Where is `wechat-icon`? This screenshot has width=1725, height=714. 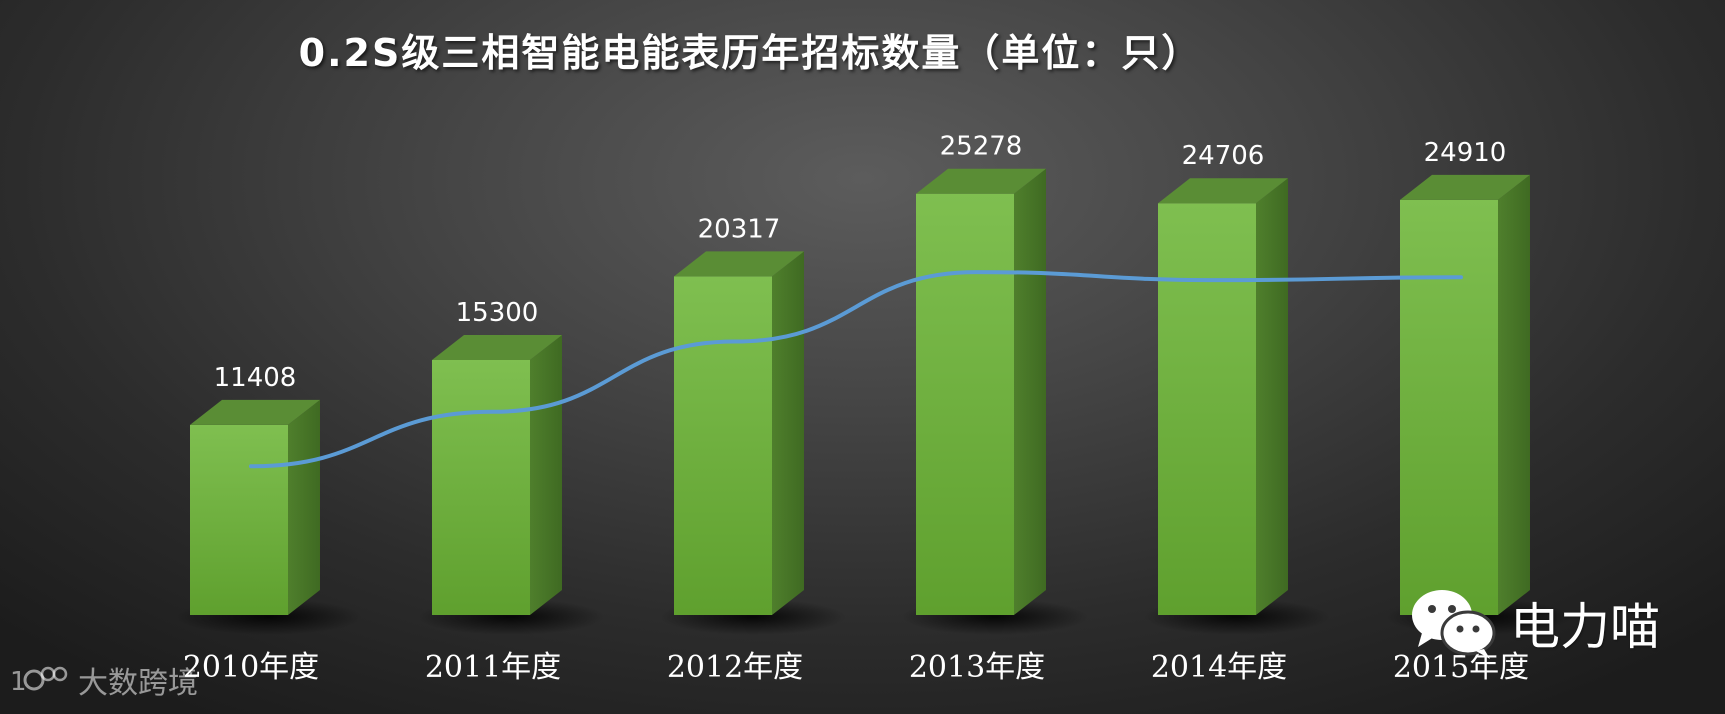 wechat-icon is located at coordinates (1454, 624).